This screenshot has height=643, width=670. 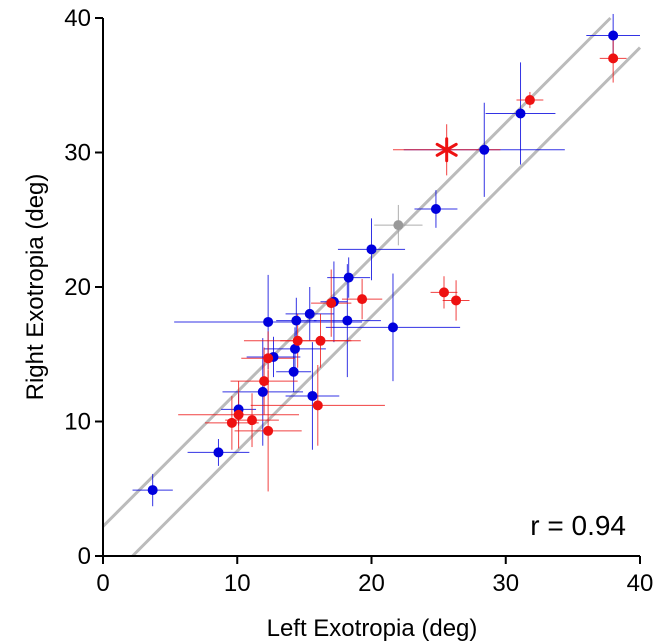 What do you see at coordinates (505, 583) in the screenshot?
I see `x-tick-label: 30` at bounding box center [505, 583].